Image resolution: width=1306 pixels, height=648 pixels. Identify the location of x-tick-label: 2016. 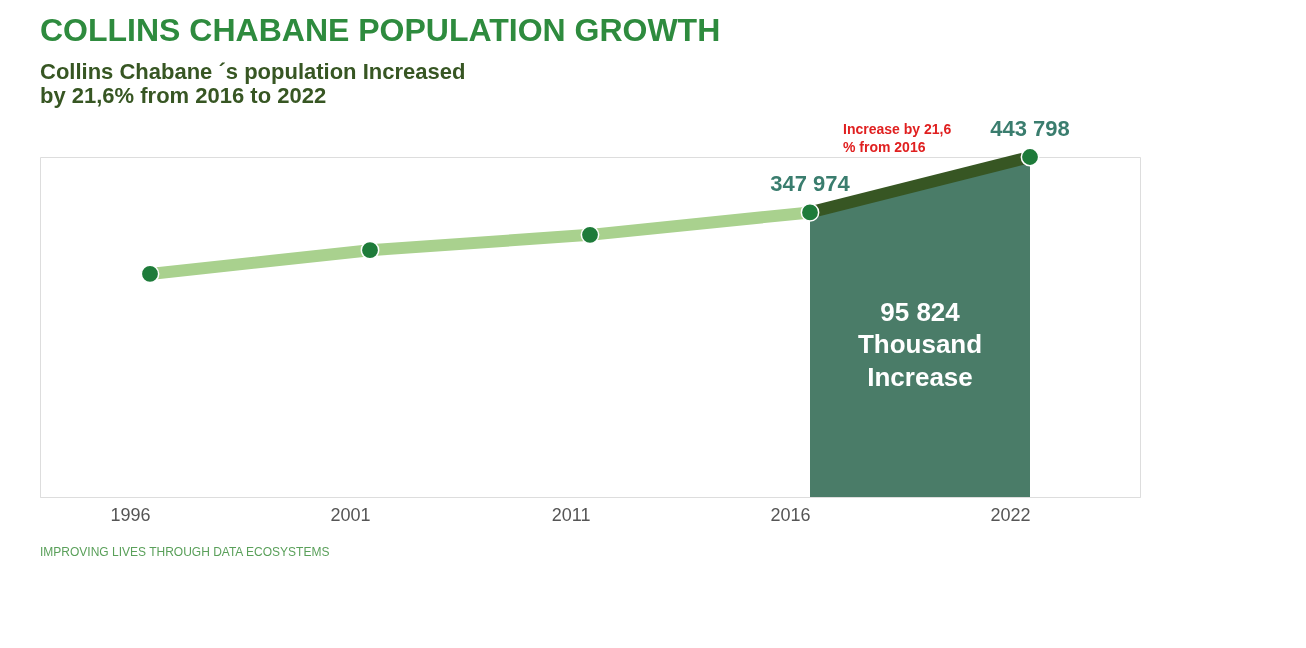
(790, 514).